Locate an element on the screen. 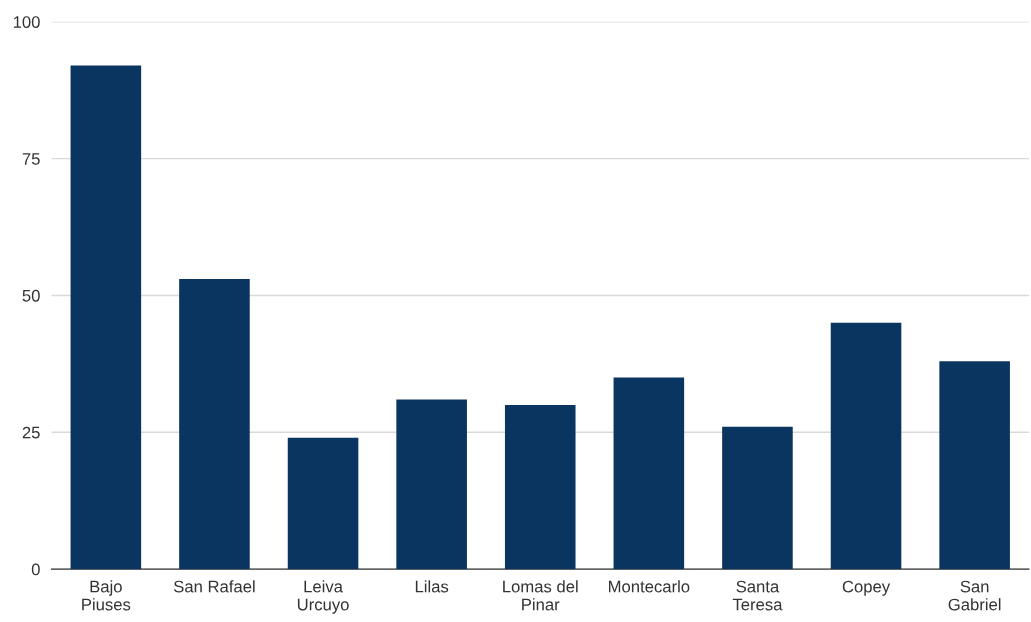 The width and height of the screenshot is (1031, 622). x-tick-label: Bajo Piuses is located at coordinates (106, 595).